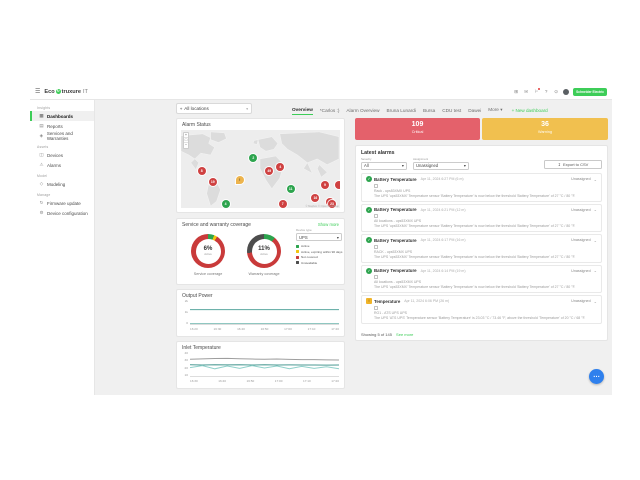 This screenshot has width=640, height=480. Describe the element at coordinates (474, 111) in the screenshot. I see `dashboard-tab: Dawei` at that location.